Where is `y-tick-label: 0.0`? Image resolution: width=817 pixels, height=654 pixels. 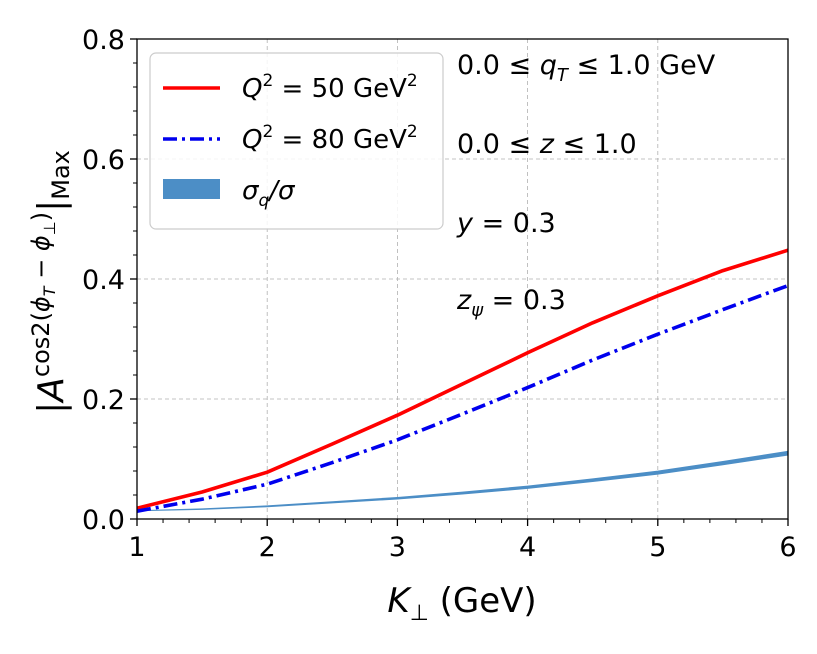 y-tick-label: 0.0 is located at coordinates (103, 520).